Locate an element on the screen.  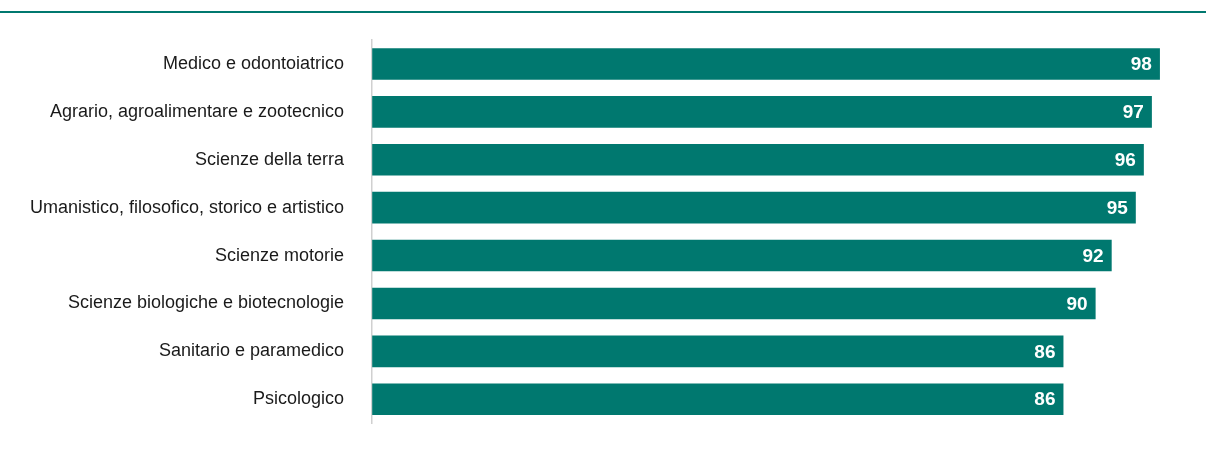
data-label: 98 is located at coordinates (1141, 64).